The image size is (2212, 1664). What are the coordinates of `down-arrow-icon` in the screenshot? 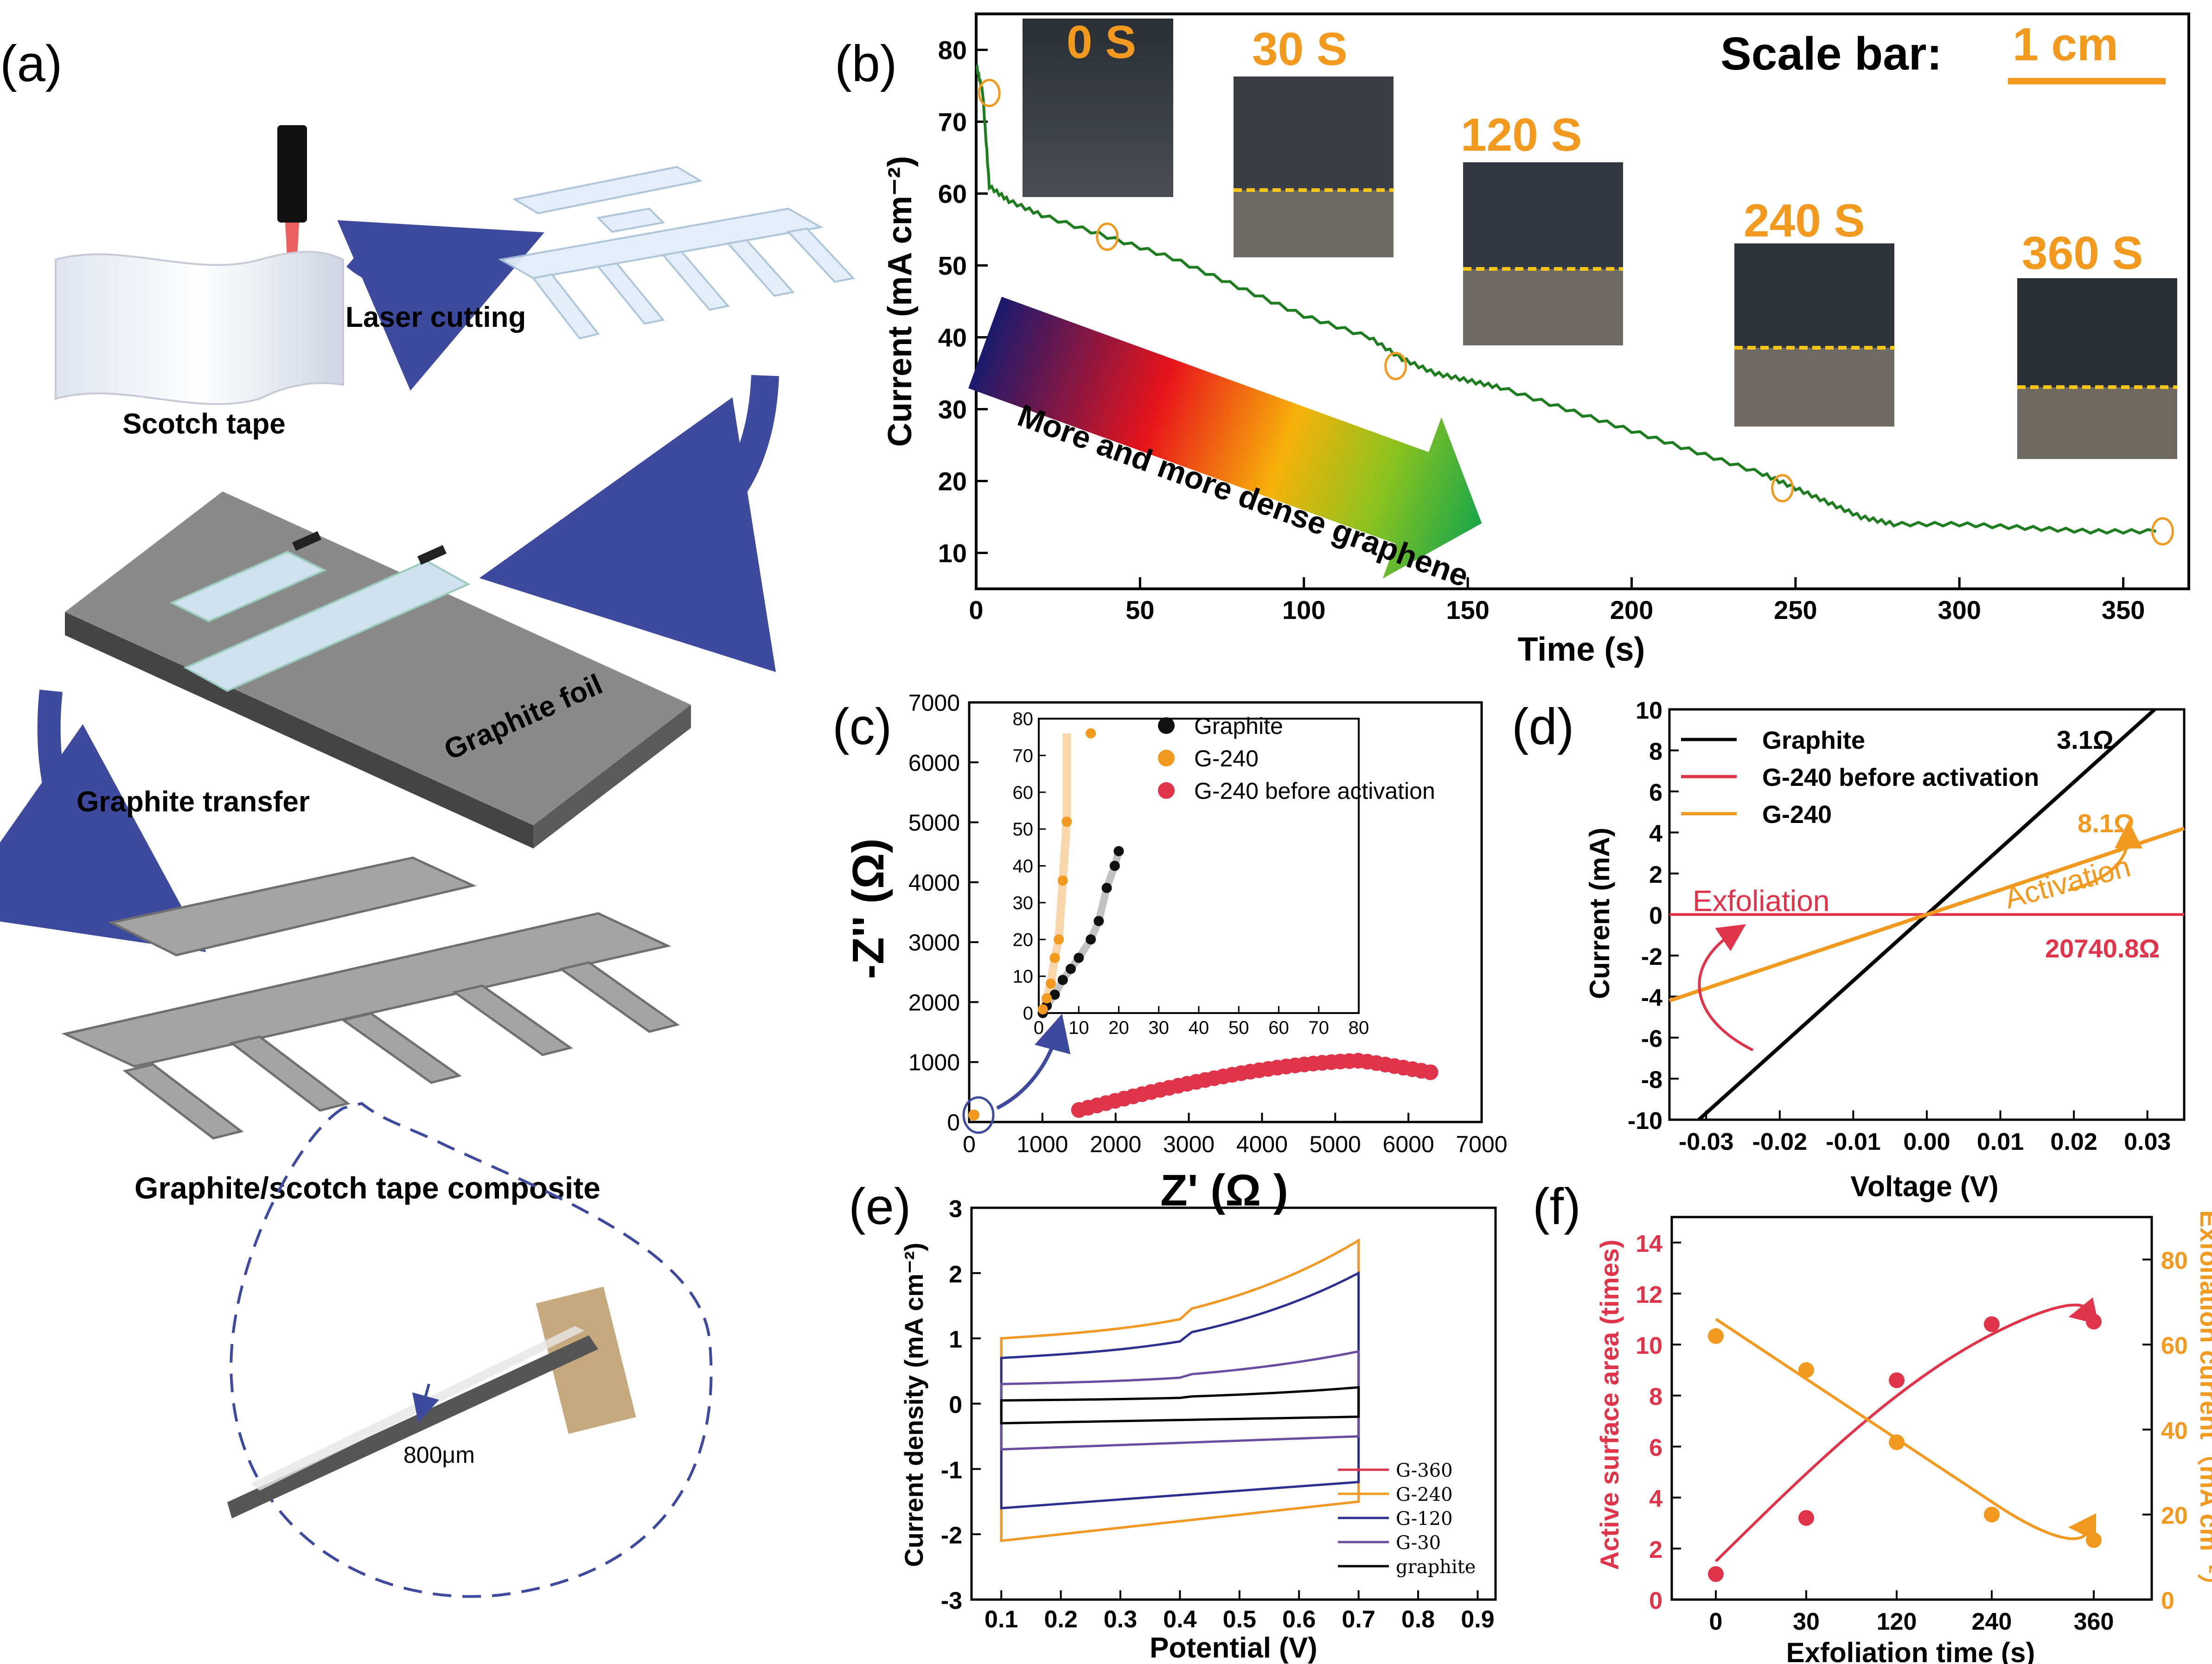 It's located at (629, 524).